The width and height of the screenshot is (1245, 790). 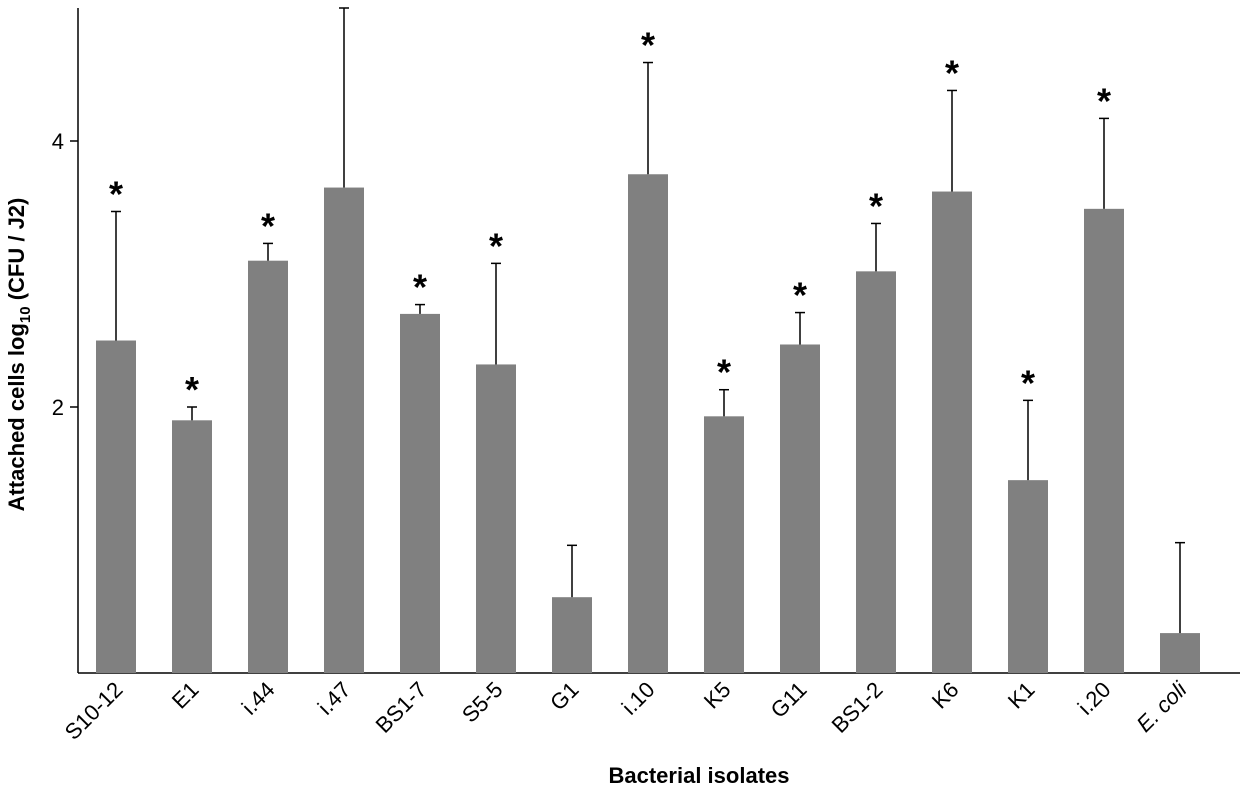 I want to click on x-tick-label: BS1-2, so click(x=857, y=707).